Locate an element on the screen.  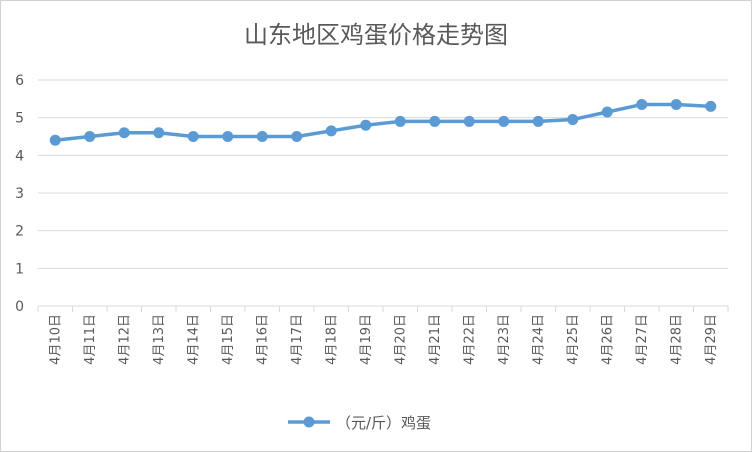
x-tick-label: 4月26日 is located at coordinates (607, 339).